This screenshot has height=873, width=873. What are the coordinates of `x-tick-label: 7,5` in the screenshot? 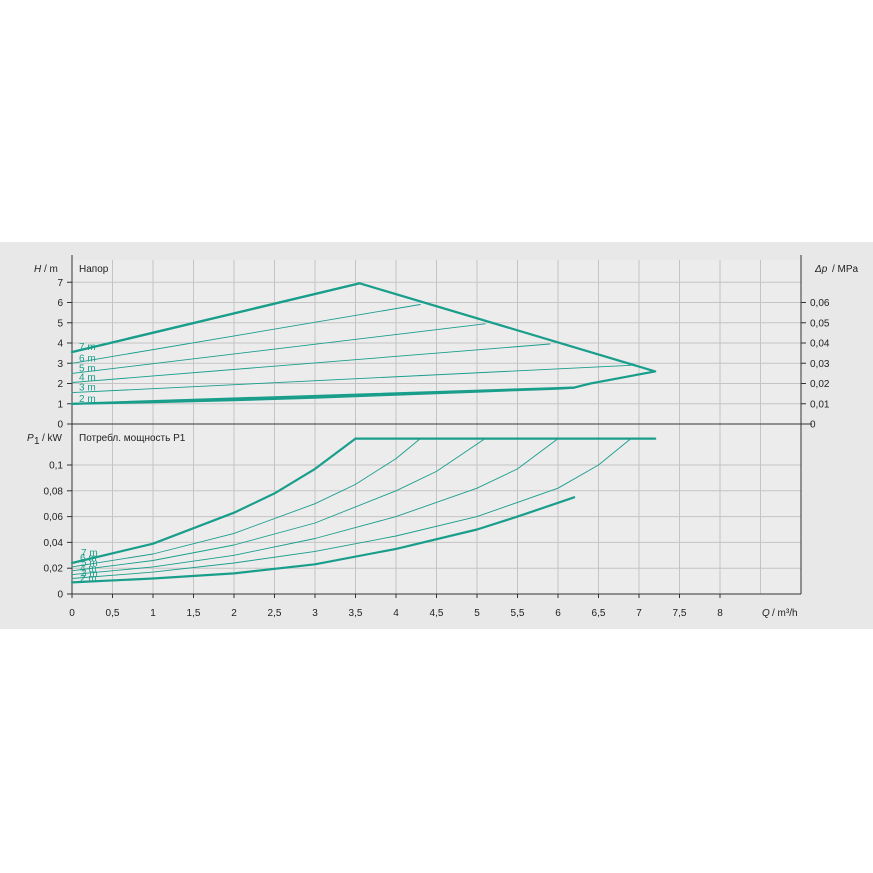 It's located at (680, 613).